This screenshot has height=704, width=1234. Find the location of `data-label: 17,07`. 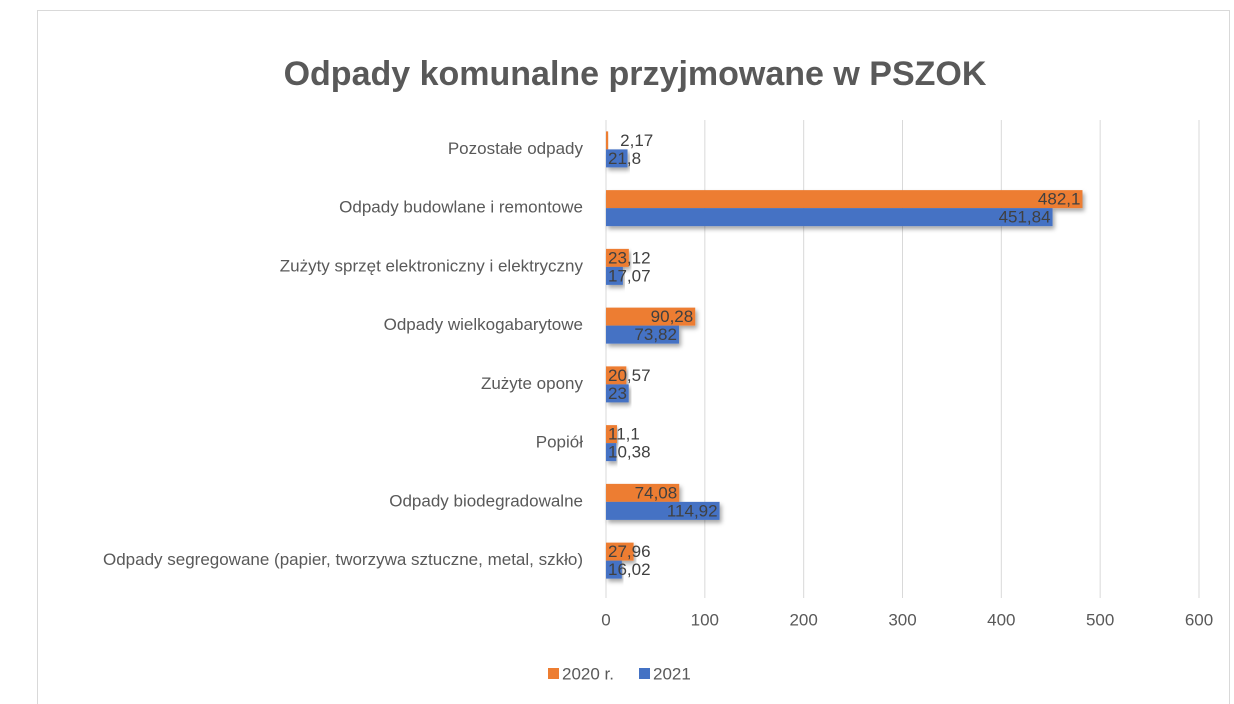

data-label: 17,07 is located at coordinates (629, 275).